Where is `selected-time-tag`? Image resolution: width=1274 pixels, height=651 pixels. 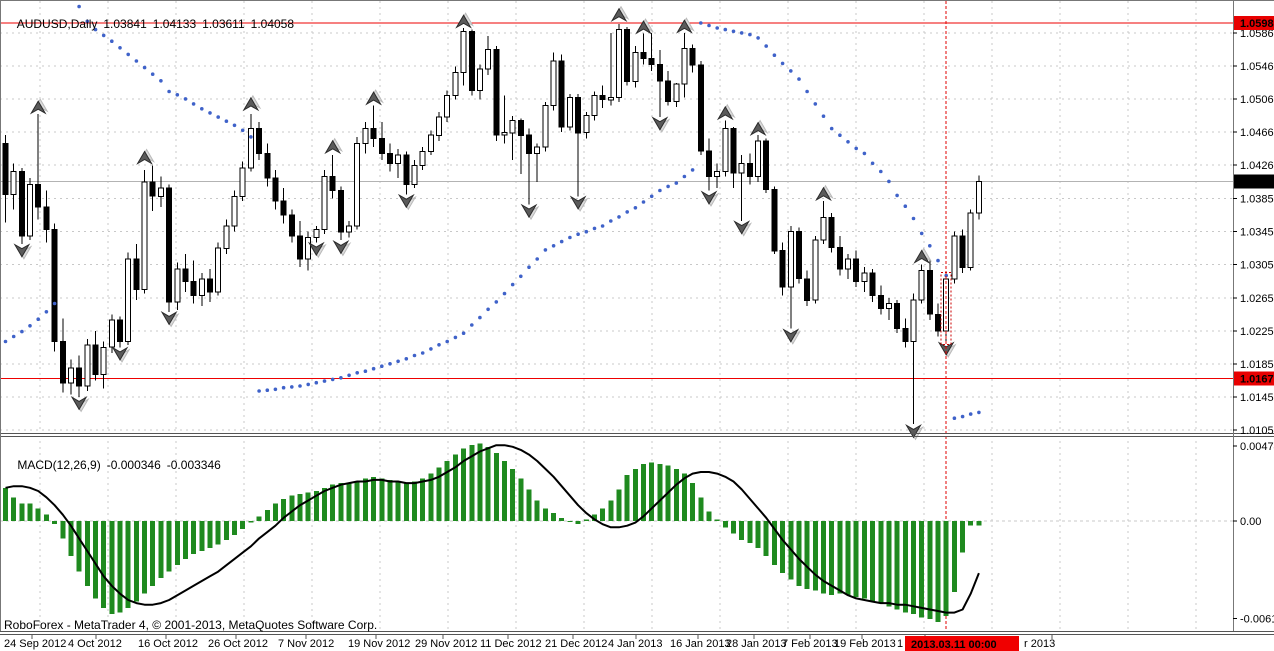
selected-time-tag is located at coordinates (962, 643).